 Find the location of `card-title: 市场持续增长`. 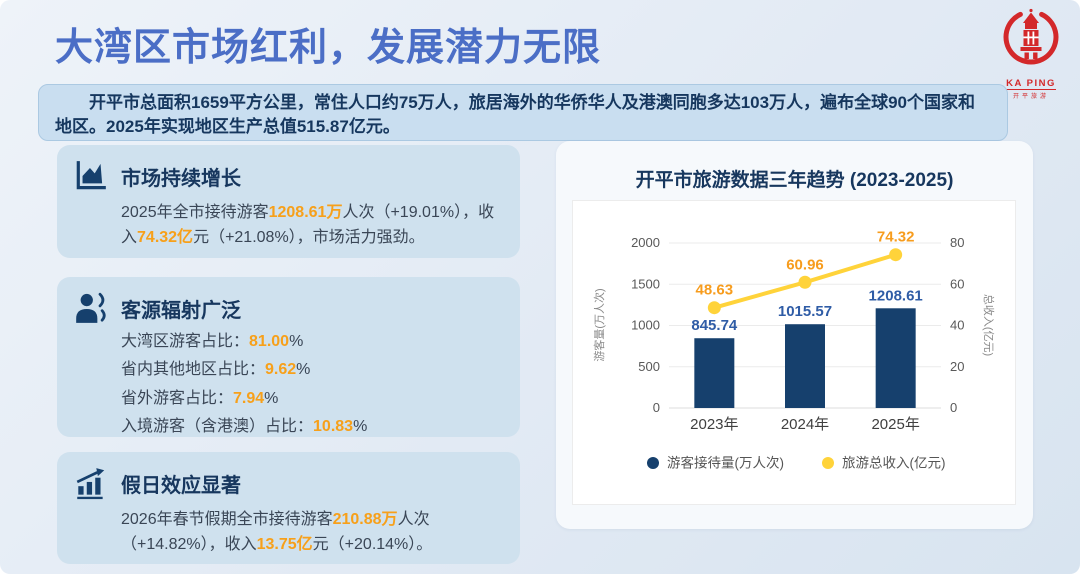

card-title: 市场持续增长 is located at coordinates (181, 178).